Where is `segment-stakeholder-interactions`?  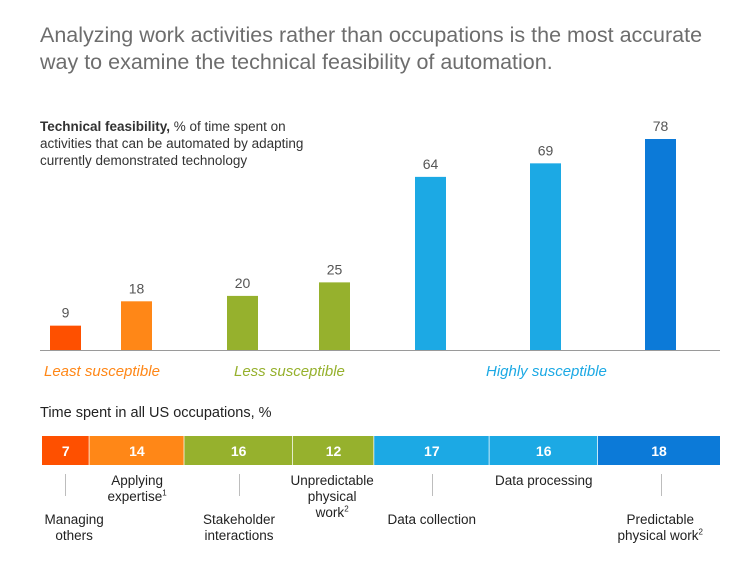 segment-stakeholder-interactions is located at coordinates (238, 450).